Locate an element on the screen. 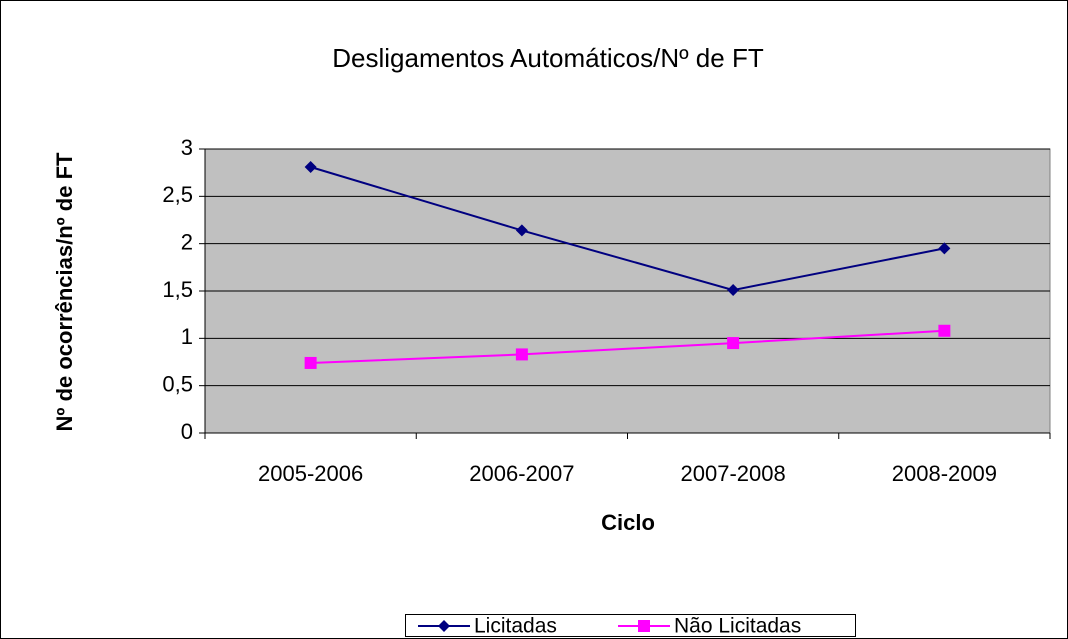 This screenshot has width=1068, height=639. y-tick-label: 1 is located at coordinates (187, 336).